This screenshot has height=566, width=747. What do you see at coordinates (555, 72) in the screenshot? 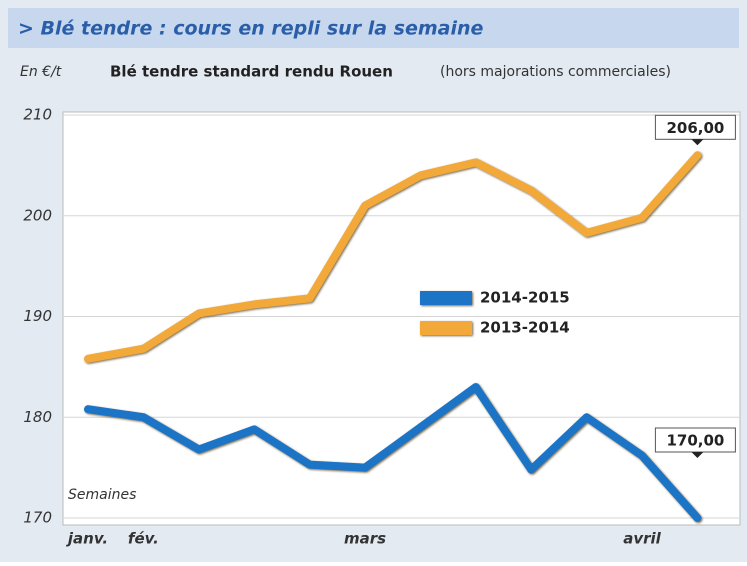
I see `subtitle-note: (hors majorations commerciales)` at bounding box center [555, 72].